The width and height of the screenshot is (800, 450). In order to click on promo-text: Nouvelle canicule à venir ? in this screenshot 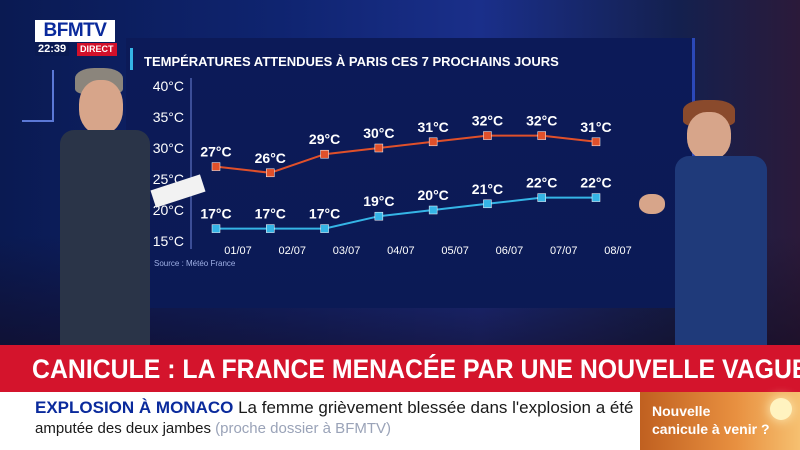, I will do `click(711, 420)`.